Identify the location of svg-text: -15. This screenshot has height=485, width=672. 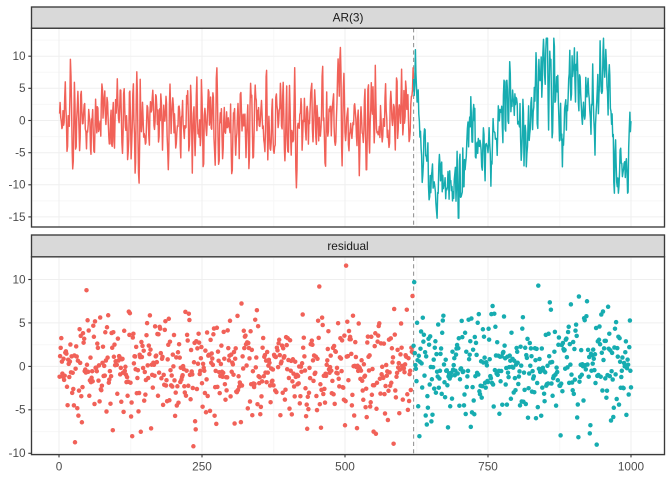
(17, 217).